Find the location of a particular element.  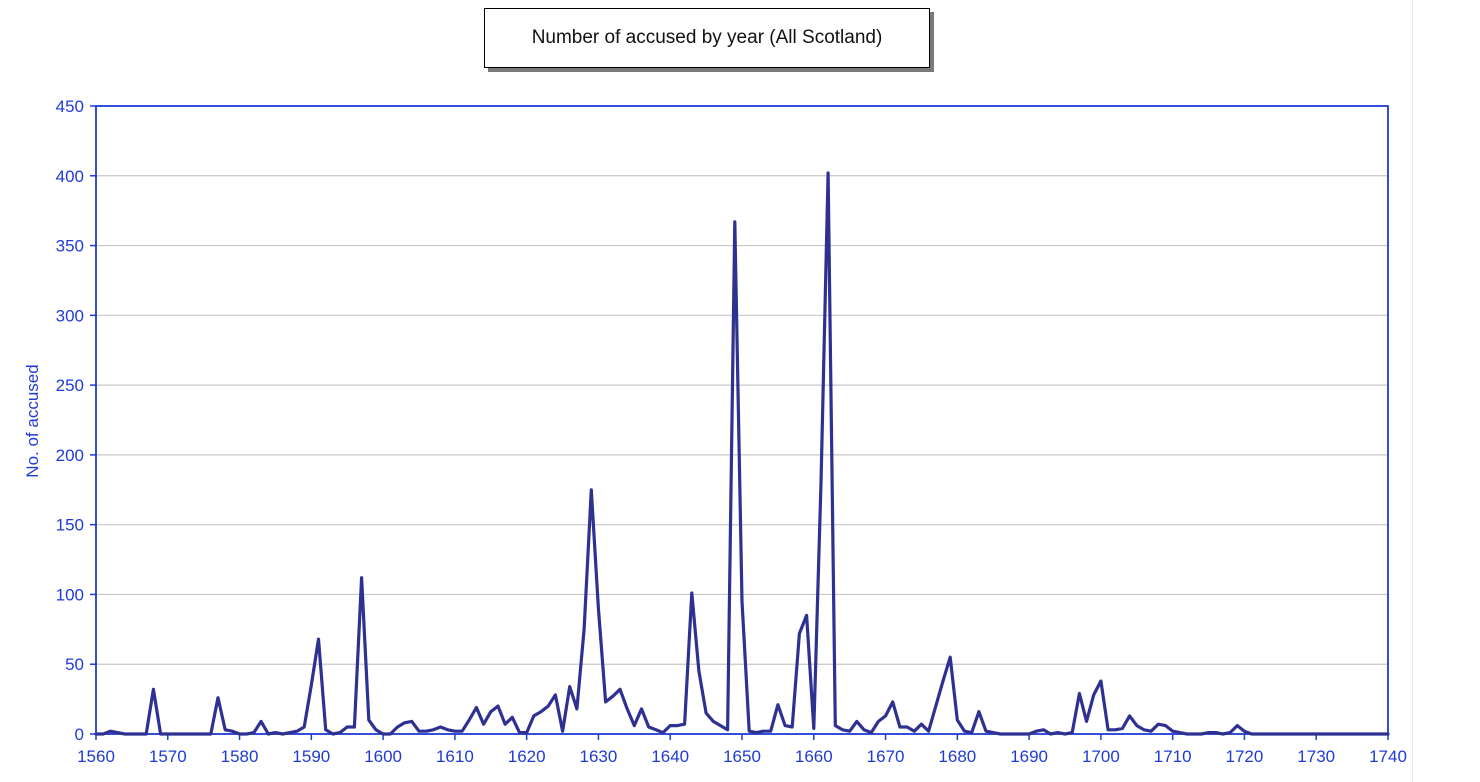

y-tick-label: 400 is located at coordinates (70, 176).